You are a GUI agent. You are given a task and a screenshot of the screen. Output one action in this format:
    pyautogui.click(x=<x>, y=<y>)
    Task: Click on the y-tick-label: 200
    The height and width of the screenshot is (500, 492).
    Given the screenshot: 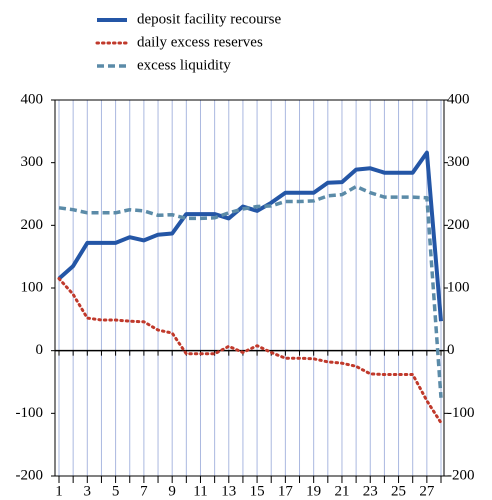 What is the action you would take?
    pyautogui.click(x=32, y=225)
    